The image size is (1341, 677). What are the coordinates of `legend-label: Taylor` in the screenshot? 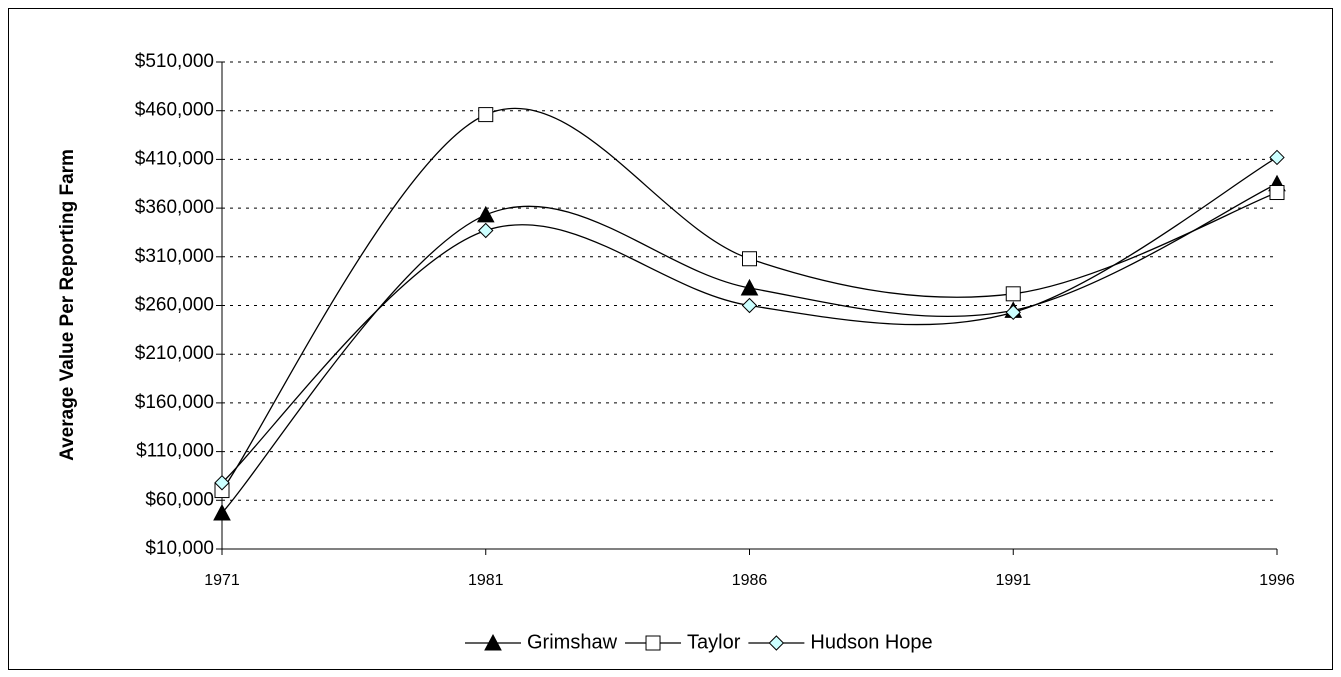 It's located at (714, 642).